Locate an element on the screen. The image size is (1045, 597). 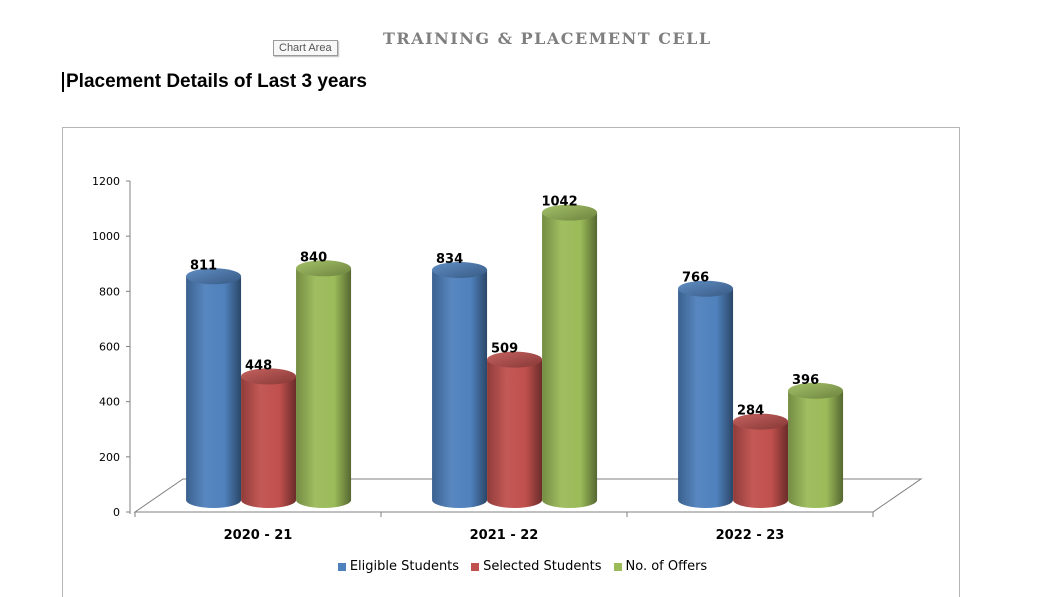
y-tick-label: 600 is located at coordinates (109, 347).